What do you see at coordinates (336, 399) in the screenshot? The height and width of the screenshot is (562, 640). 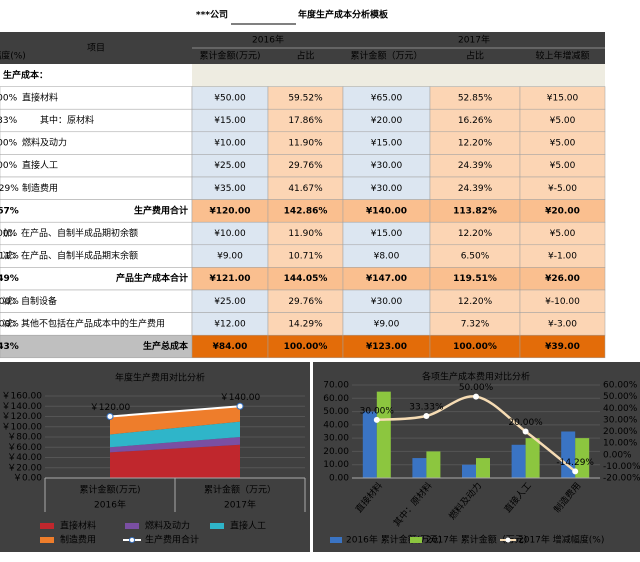 I see `y-tick-label: 60.00` at bounding box center [336, 399].